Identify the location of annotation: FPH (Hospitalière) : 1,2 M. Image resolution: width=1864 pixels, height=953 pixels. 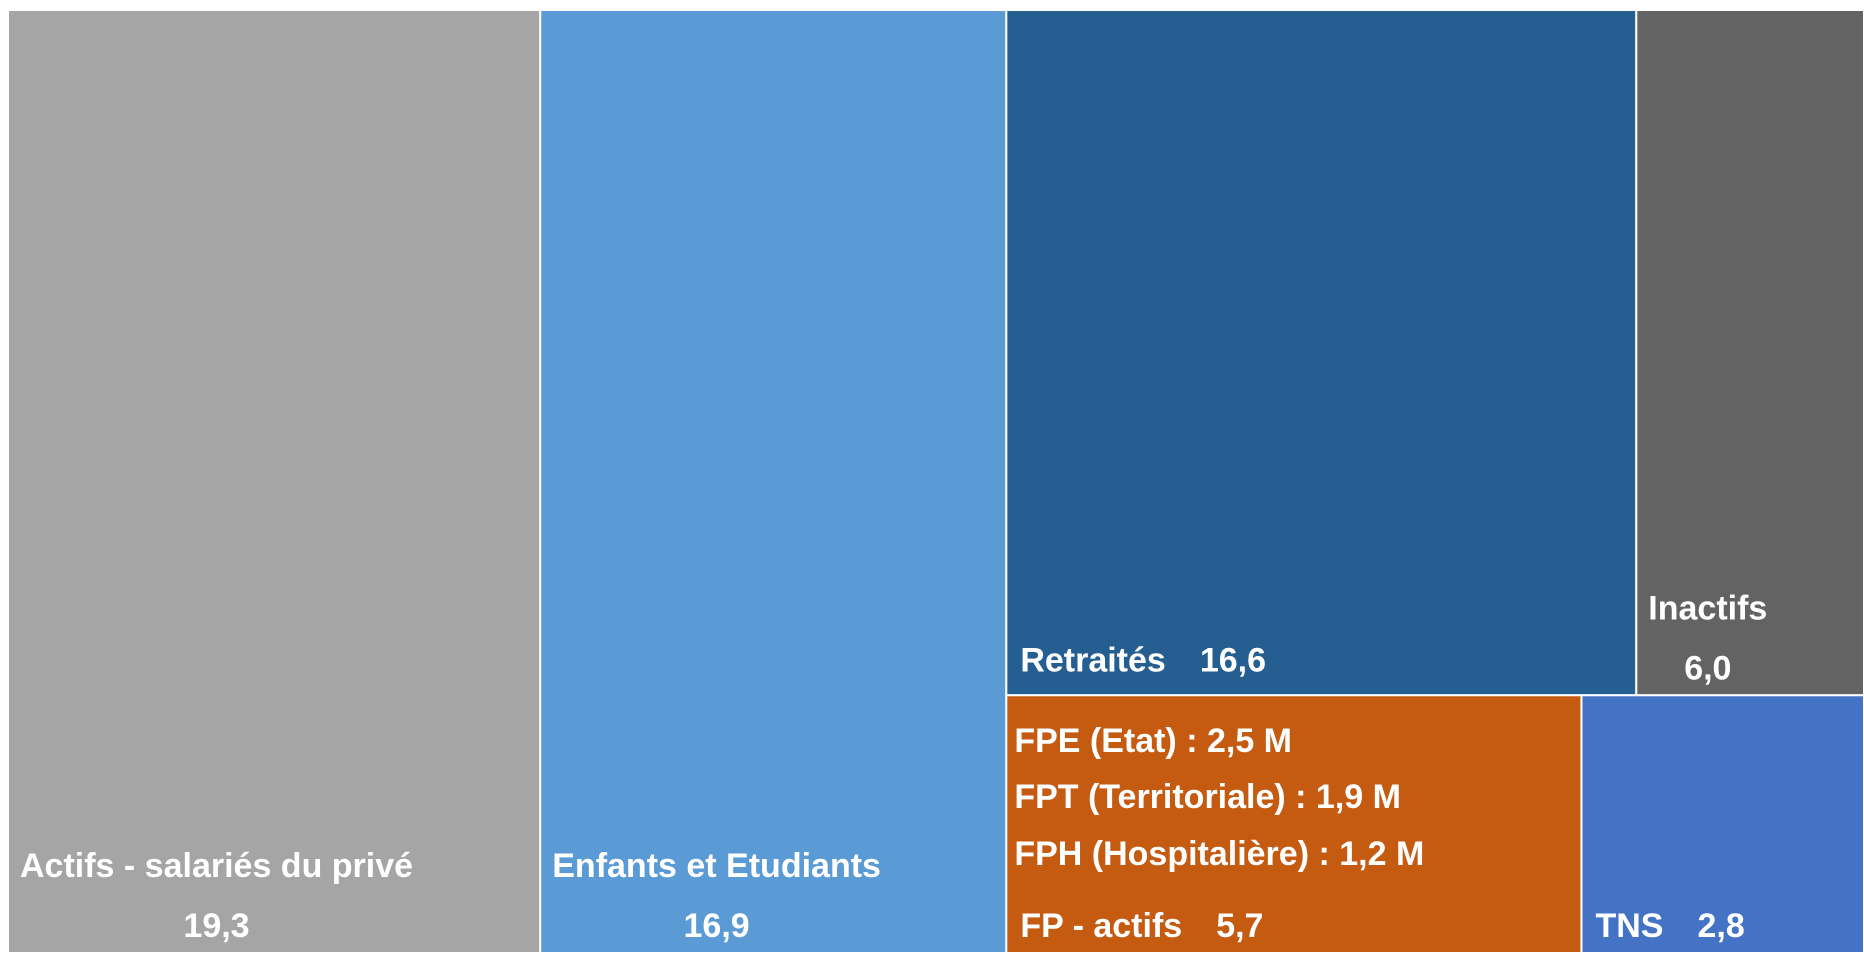
(1219, 854).